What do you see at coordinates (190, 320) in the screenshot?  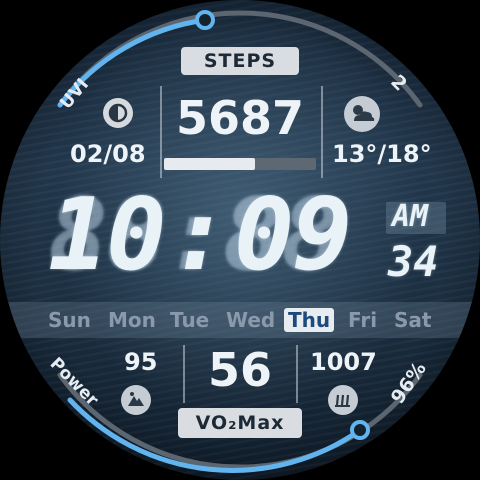 I see `weekday-tue: Tue` at bounding box center [190, 320].